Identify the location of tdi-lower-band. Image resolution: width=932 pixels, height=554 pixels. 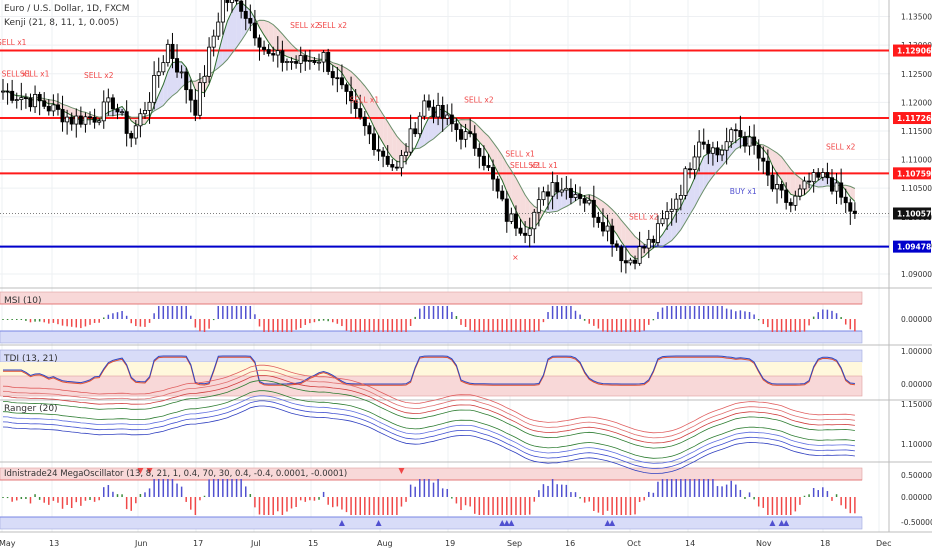
(431, 386).